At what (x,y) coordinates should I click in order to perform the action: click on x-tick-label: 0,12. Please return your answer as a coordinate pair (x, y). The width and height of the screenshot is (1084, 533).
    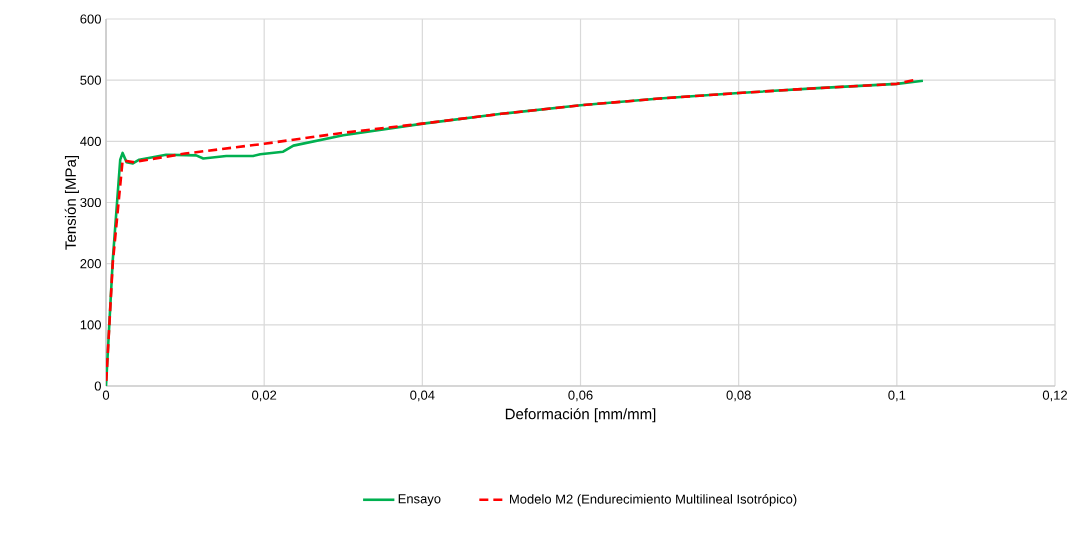
    Looking at the image, I should click on (1054, 396).